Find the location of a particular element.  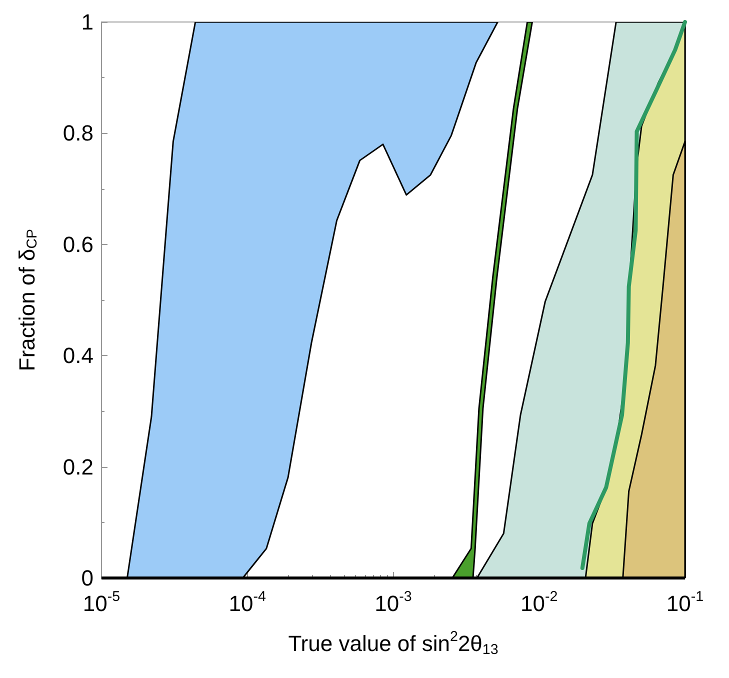

y-tick-label: 1 is located at coordinates (87, 22).